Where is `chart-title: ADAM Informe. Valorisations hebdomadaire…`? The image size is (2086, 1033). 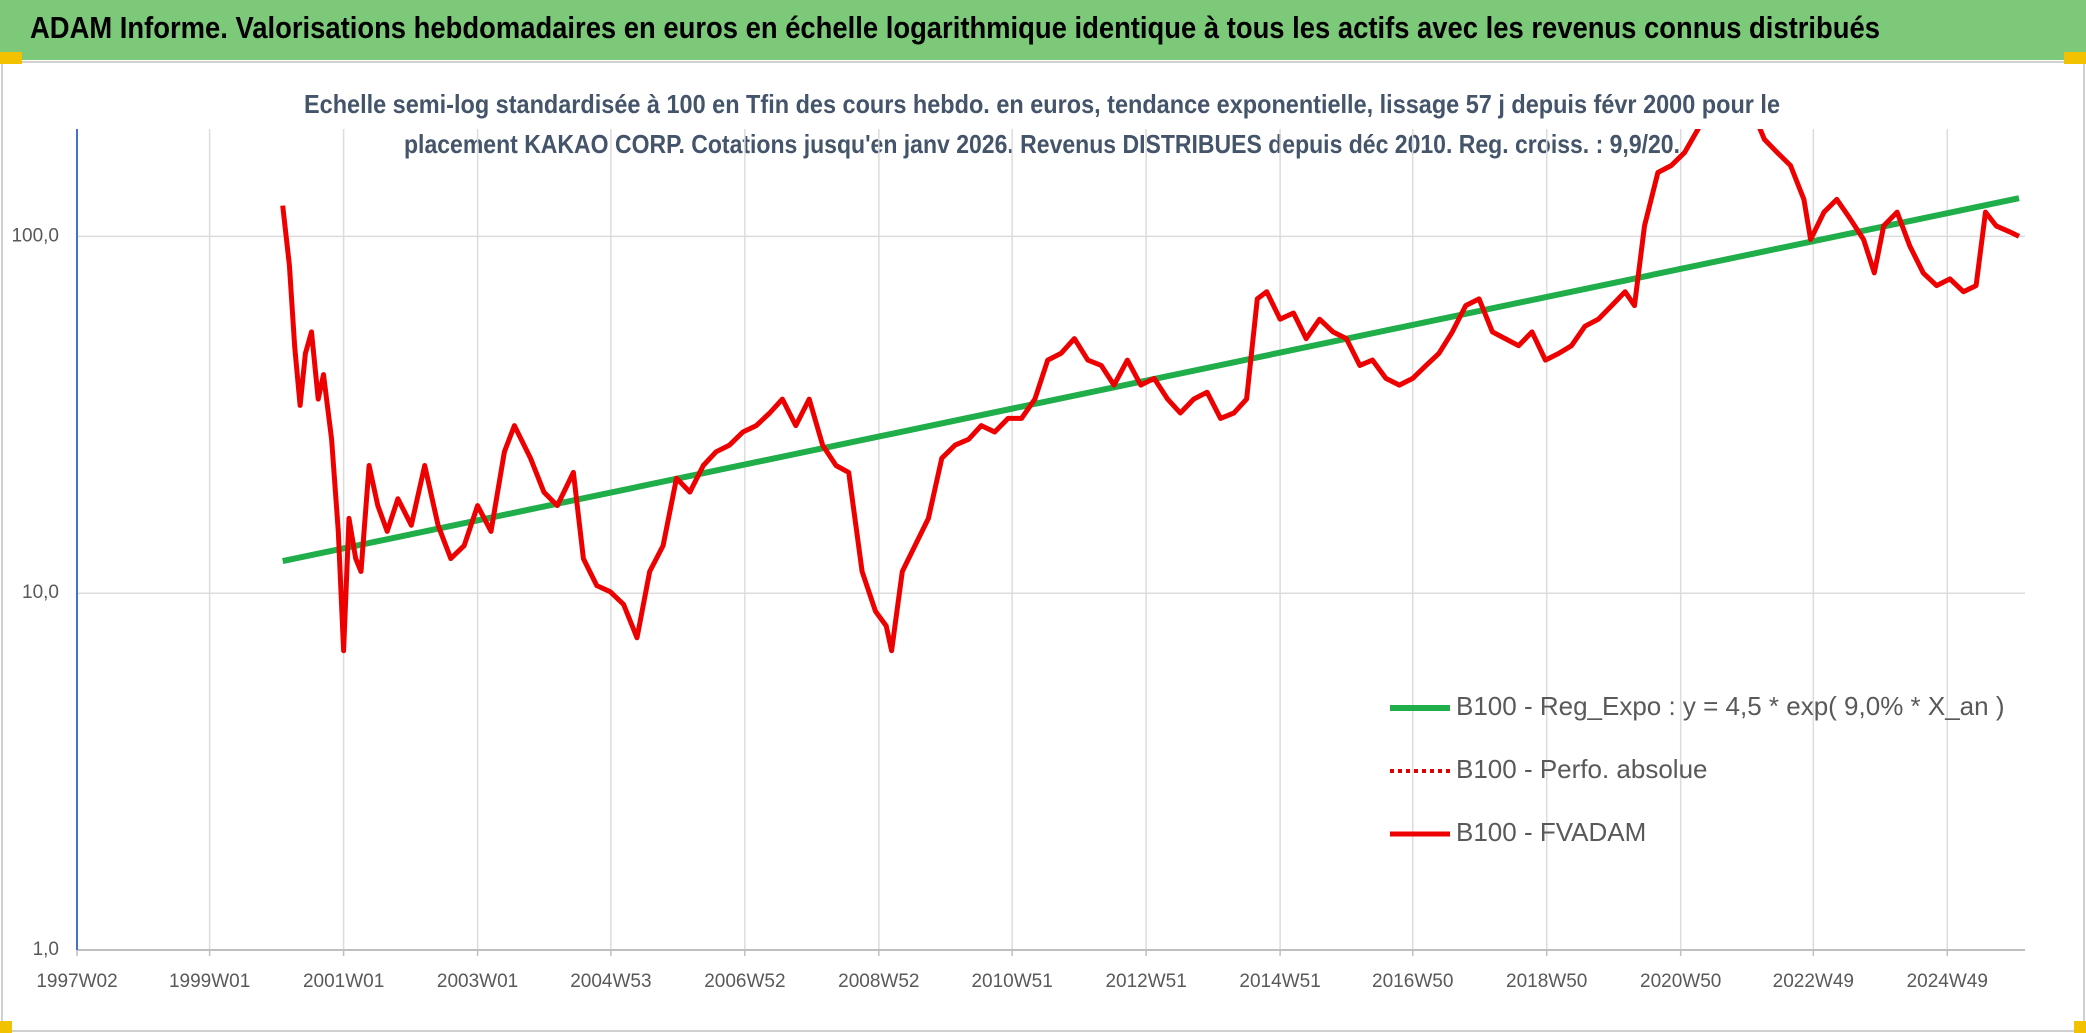 chart-title: ADAM Informe. Valorisations hebdomadaire… is located at coordinates (955, 27).